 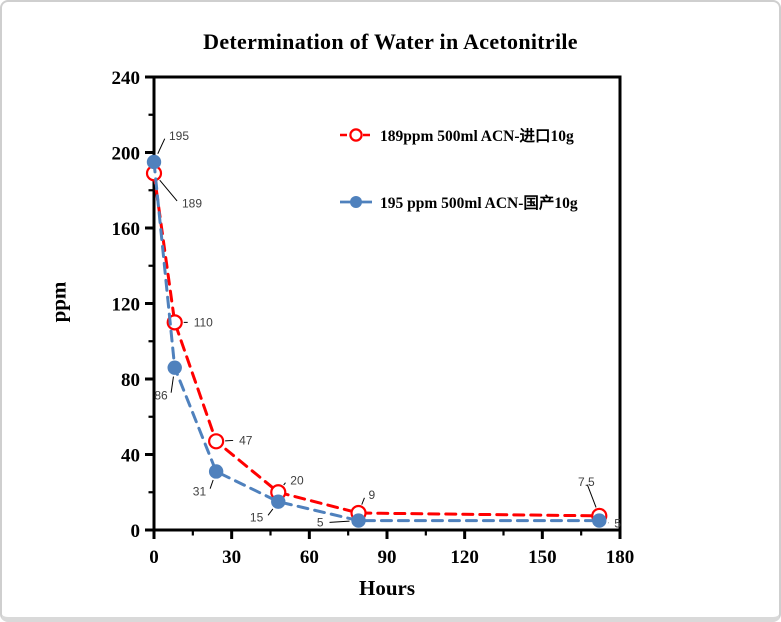 What do you see at coordinates (586, 482) in the screenshot?
I see `point-label: 7.5` at bounding box center [586, 482].